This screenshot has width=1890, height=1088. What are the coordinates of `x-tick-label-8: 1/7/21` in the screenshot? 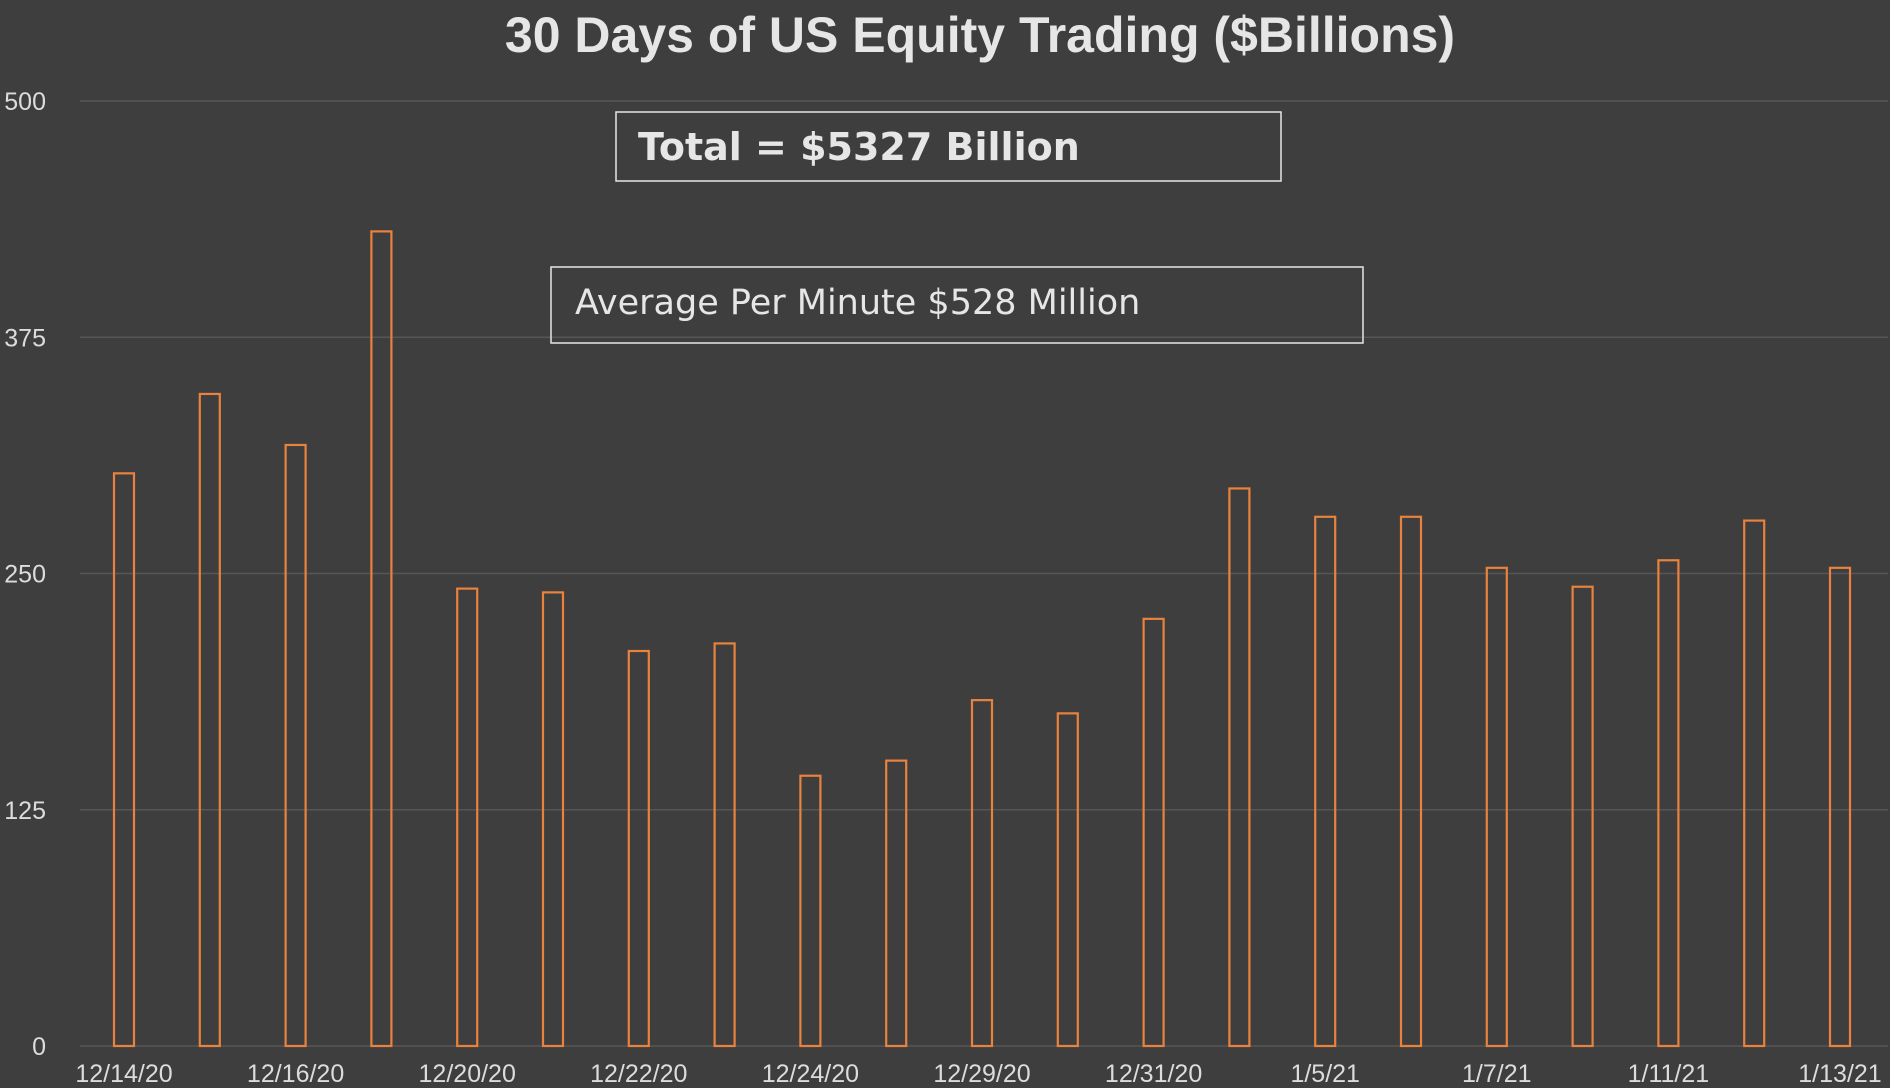 It's located at (1497, 1074).